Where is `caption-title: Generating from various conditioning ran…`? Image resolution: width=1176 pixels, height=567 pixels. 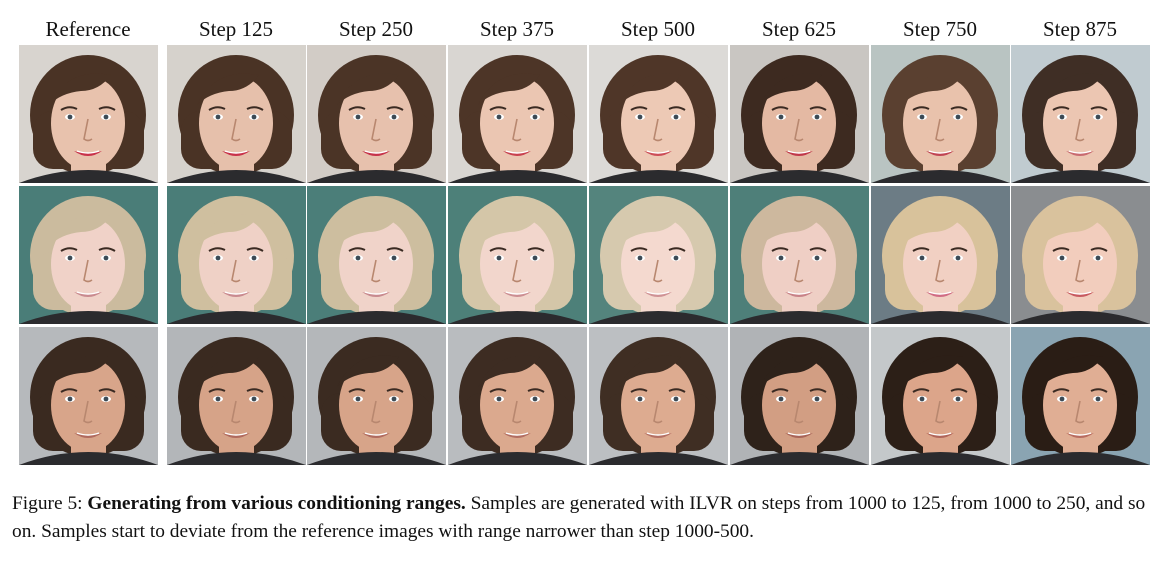 caption-title: Generating from various conditioning ran… is located at coordinates (276, 503).